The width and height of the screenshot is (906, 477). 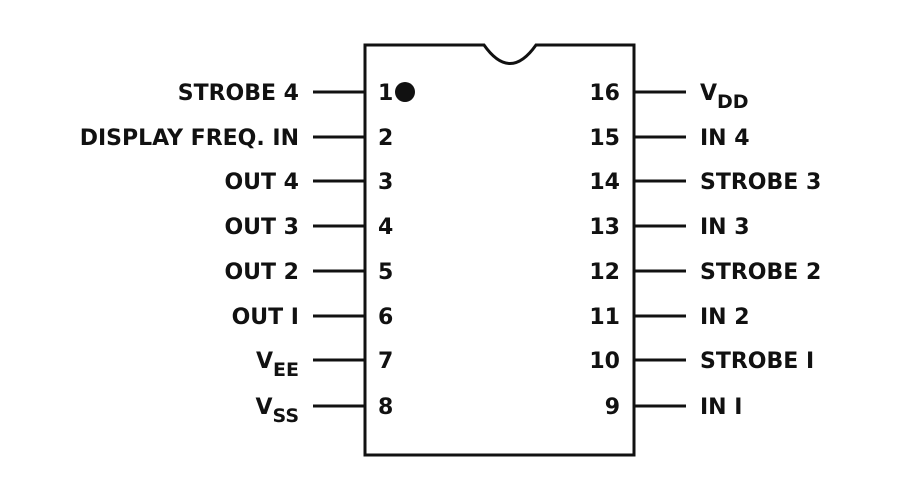 I want to click on pin-7-label: VEE, so click(x=277, y=365).